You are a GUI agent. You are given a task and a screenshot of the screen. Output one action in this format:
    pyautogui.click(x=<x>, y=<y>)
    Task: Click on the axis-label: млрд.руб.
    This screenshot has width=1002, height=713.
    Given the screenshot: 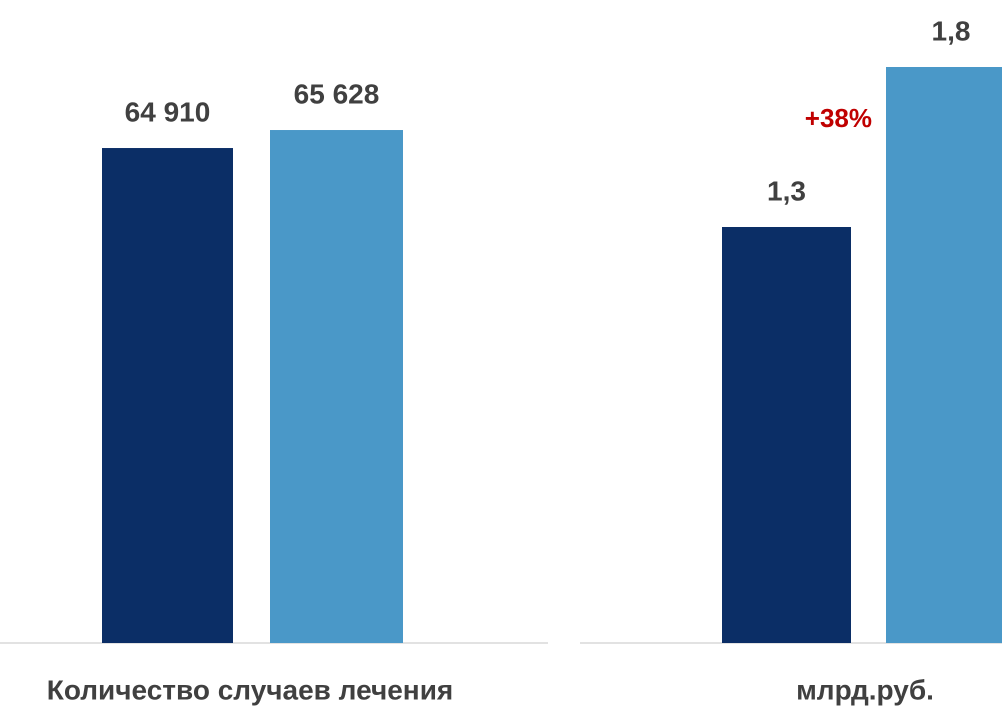 What is the action you would take?
    pyautogui.click(x=865, y=689)
    